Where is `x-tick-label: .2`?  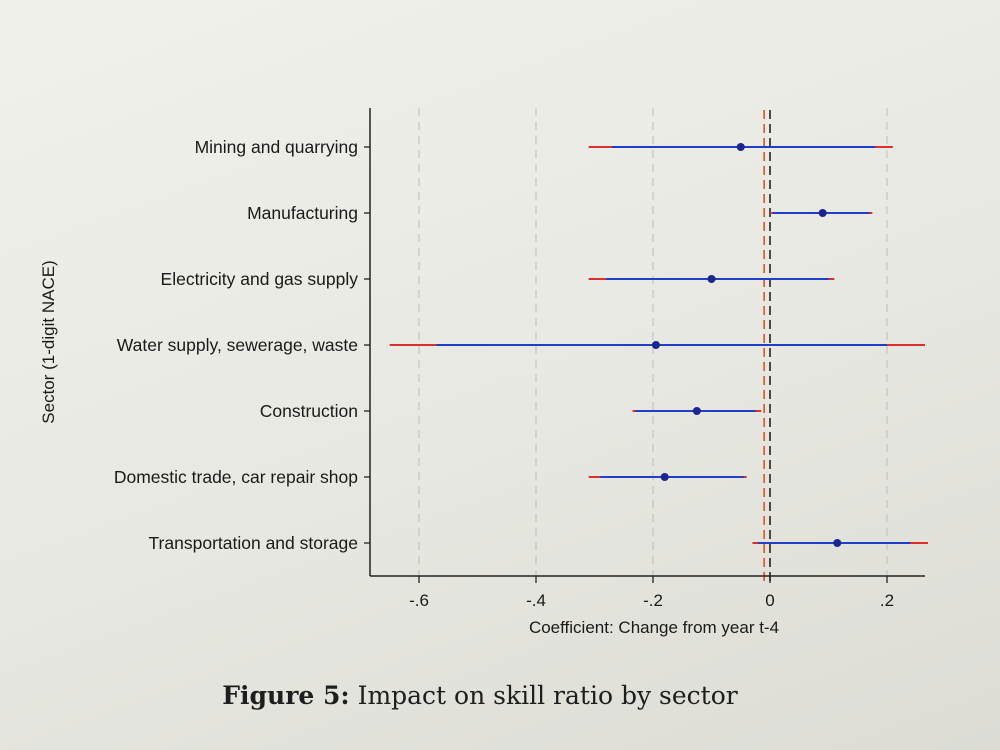
x-tick-label: .2 is located at coordinates (887, 600).